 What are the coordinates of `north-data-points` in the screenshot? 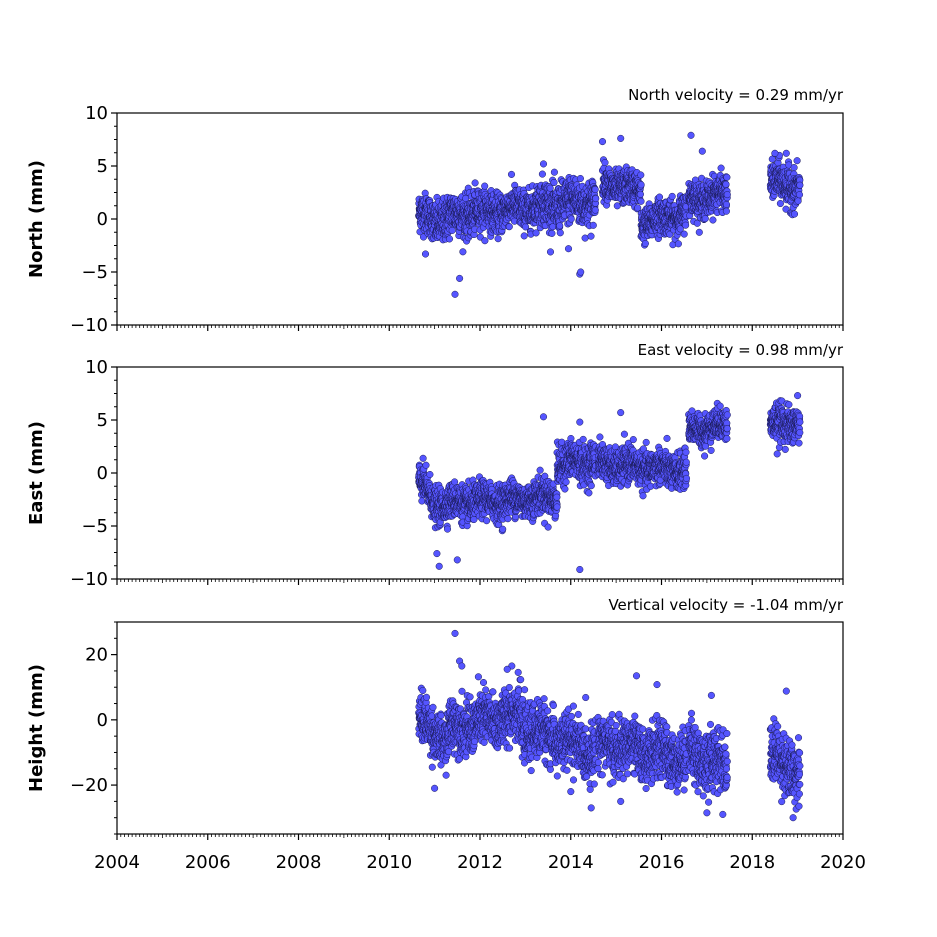 It's located at (609, 214).